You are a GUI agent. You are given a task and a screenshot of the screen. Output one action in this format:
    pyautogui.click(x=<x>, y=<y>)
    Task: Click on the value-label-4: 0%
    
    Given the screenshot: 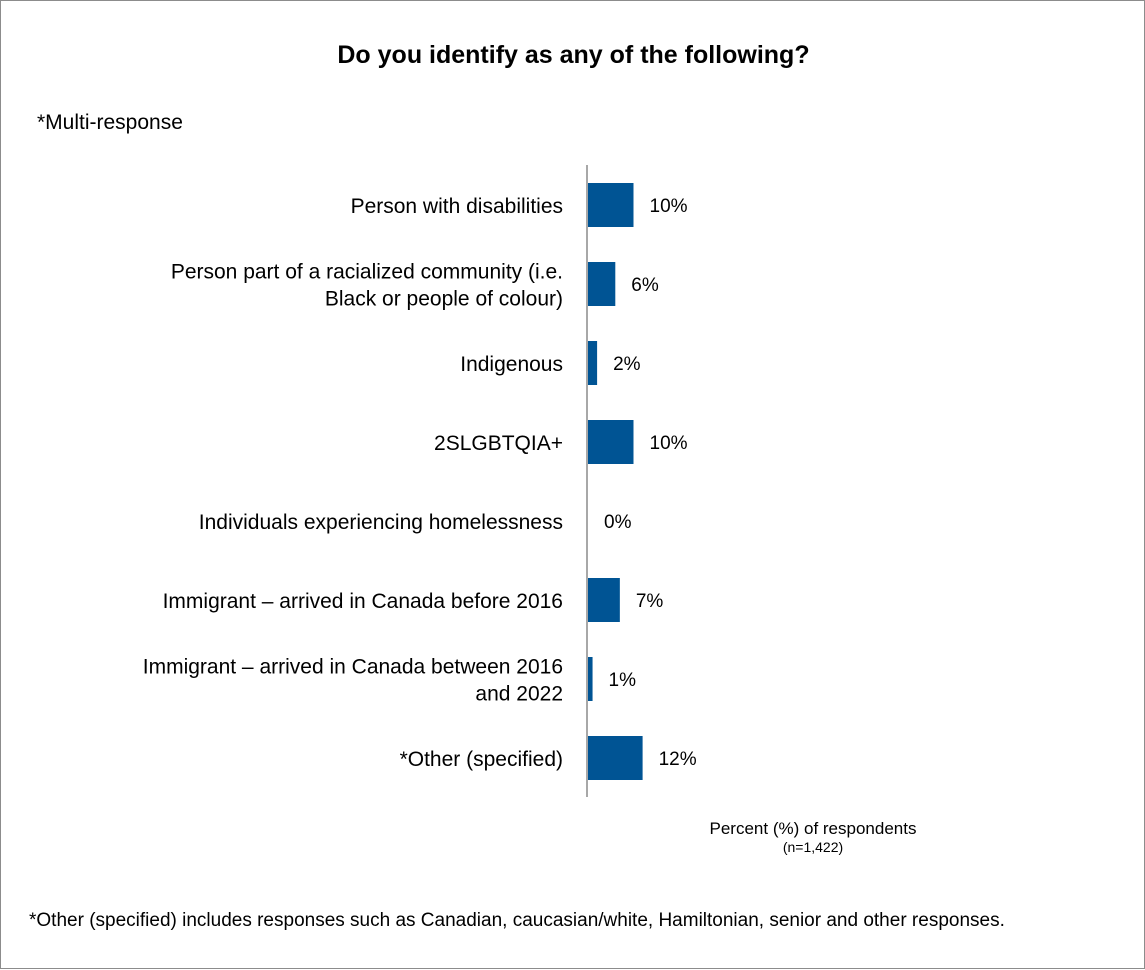 What is the action you would take?
    pyautogui.click(x=618, y=522)
    